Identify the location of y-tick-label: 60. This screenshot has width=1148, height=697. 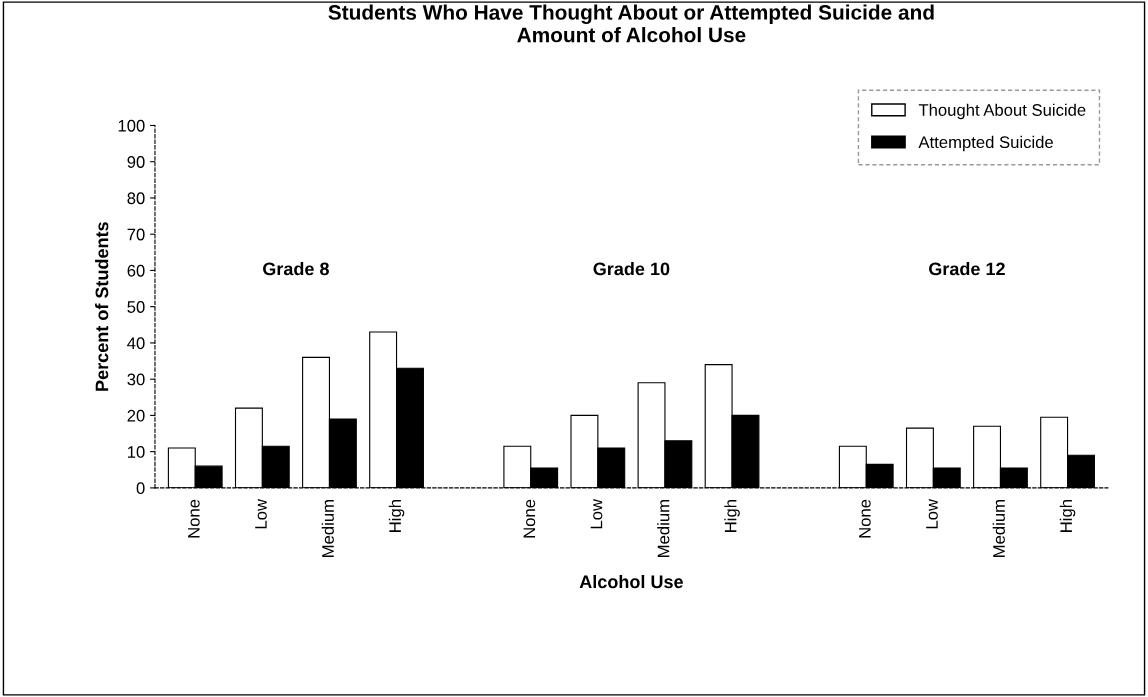
(136, 270).